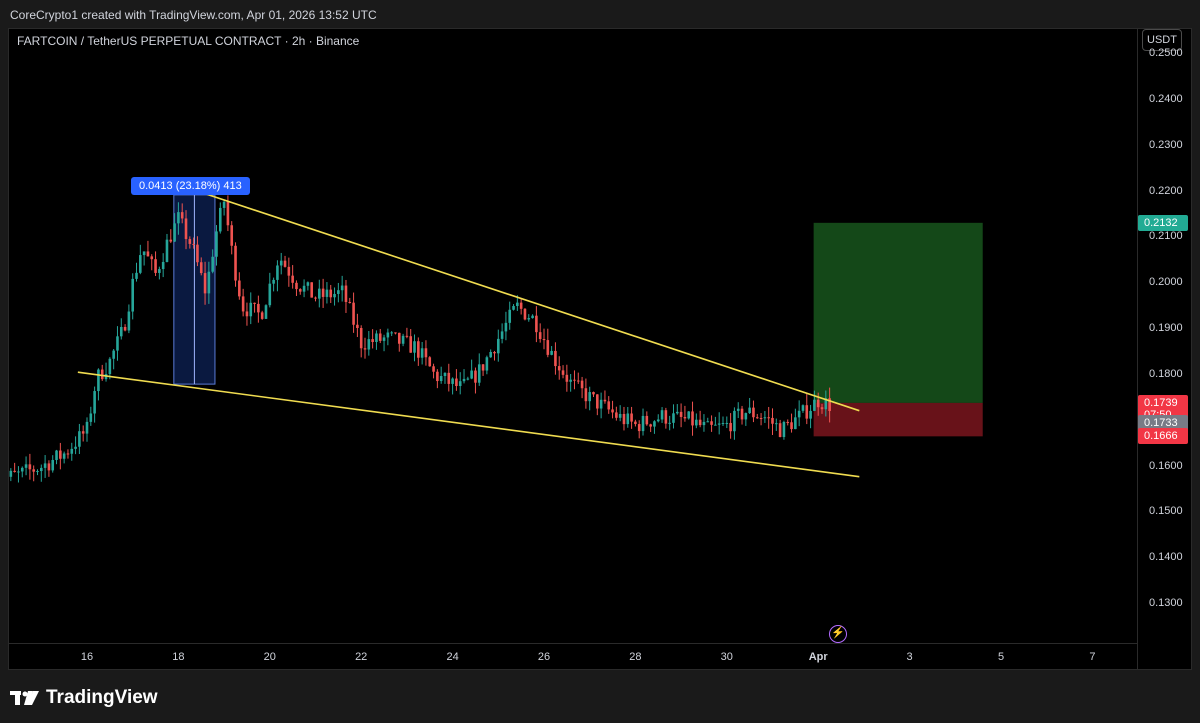 The image size is (1200, 723). I want to click on price-tick-label: 0.1600, so click(1166, 465).